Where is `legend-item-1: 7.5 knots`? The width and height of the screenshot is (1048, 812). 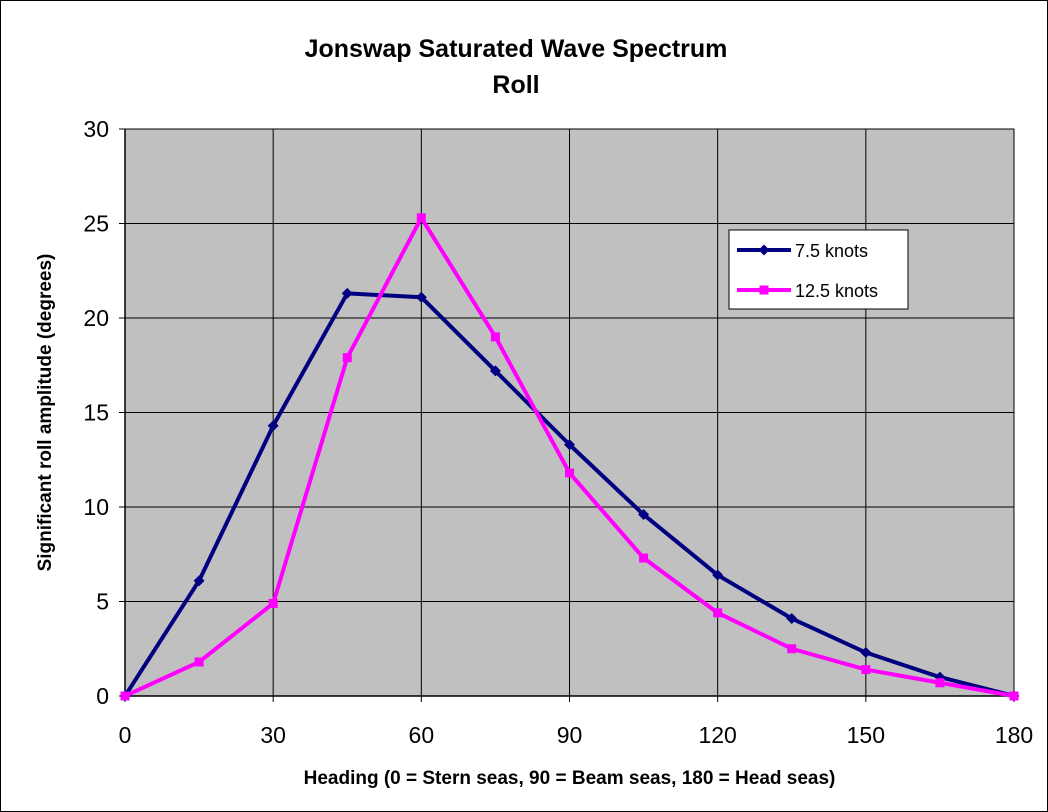 legend-item-1: 7.5 knots is located at coordinates (802, 251).